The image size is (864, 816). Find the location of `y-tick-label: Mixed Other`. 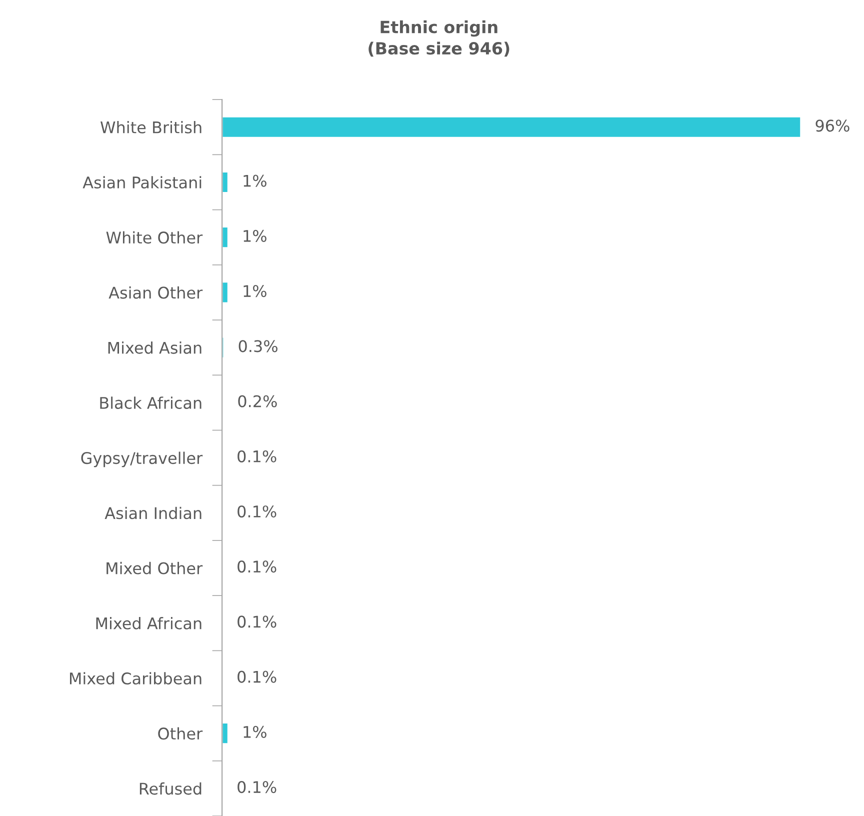

y-tick-label: Mixed Other is located at coordinates (154, 568).